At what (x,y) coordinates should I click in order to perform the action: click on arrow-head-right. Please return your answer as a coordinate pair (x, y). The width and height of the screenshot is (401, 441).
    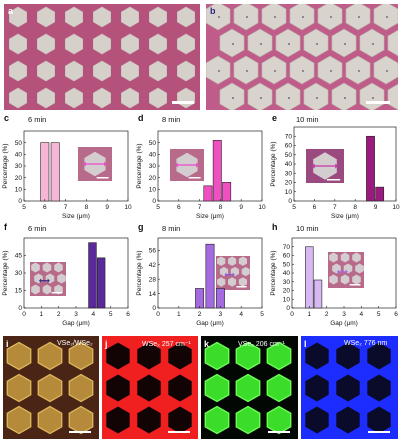
    Looking at the image, I should click on (233, 274).